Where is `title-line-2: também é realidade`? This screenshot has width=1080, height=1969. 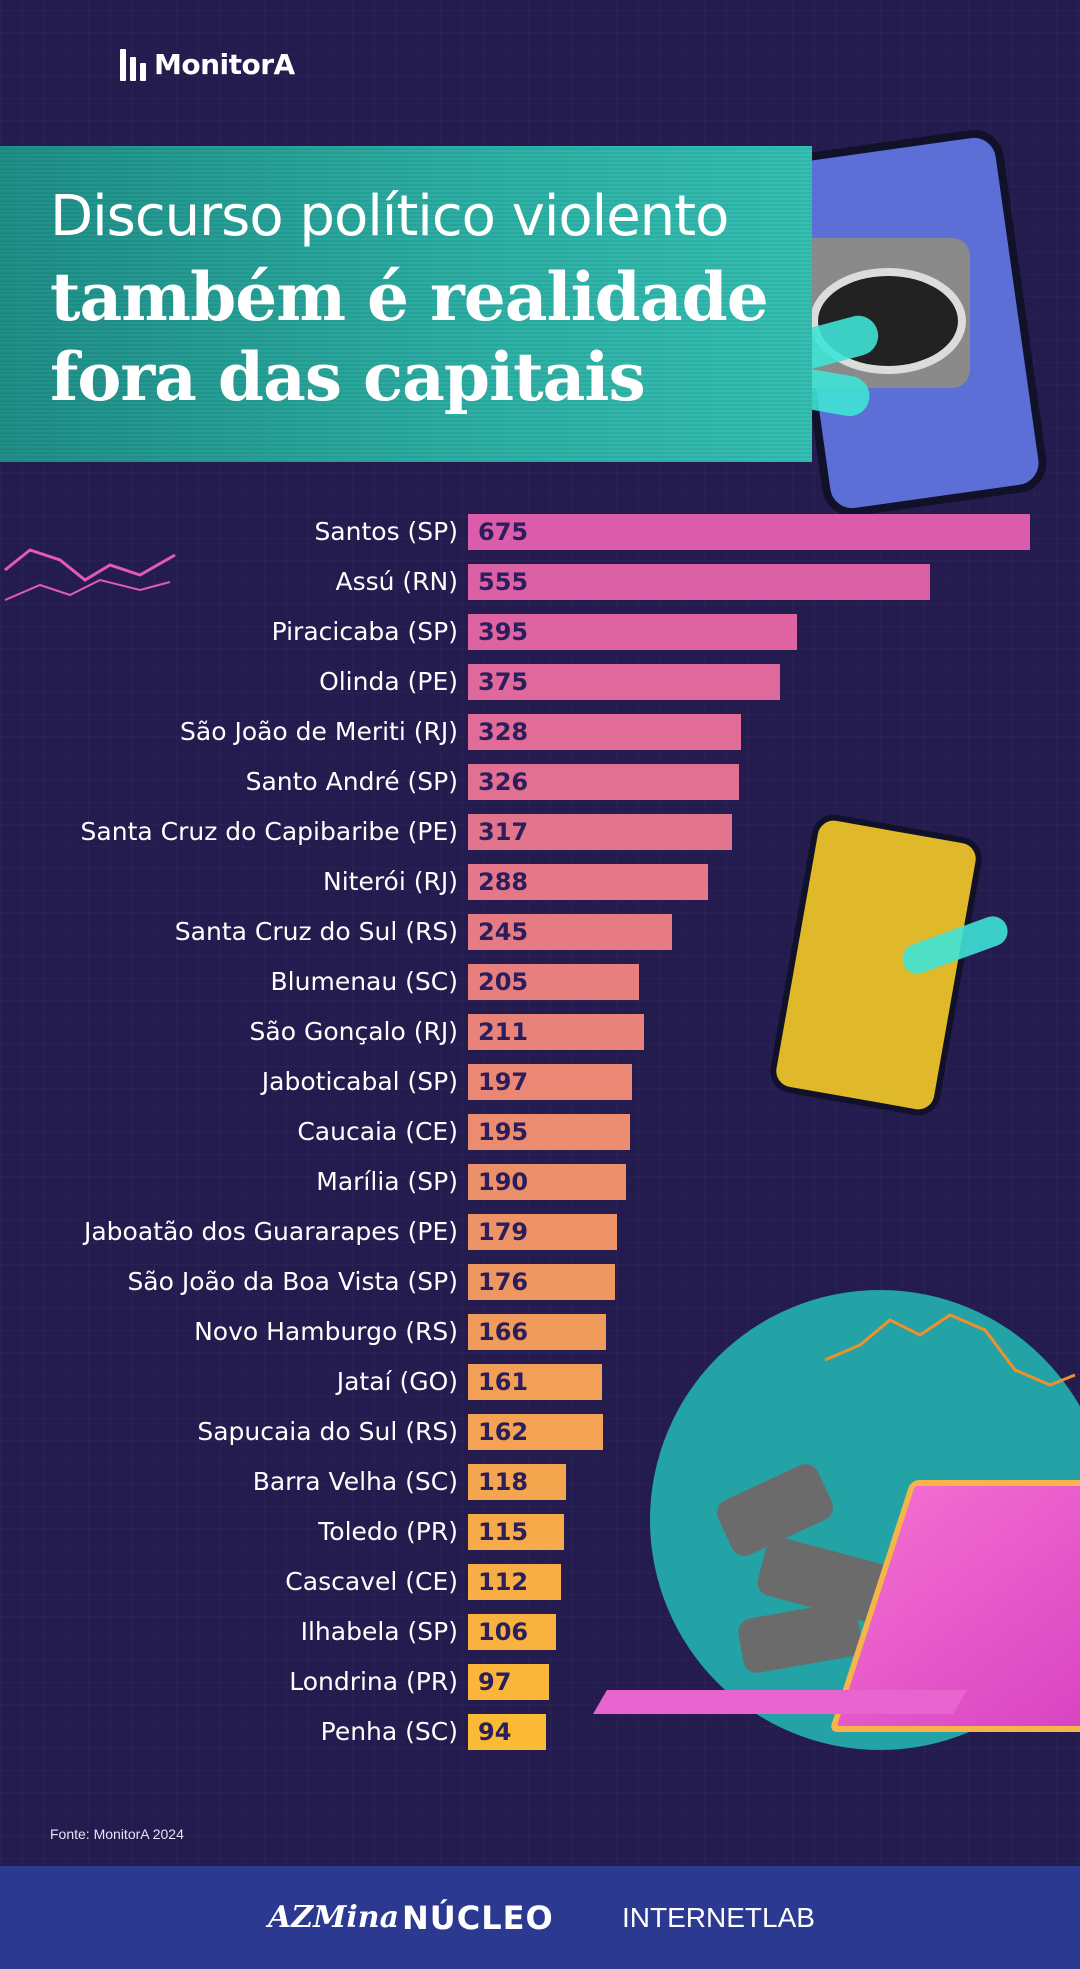 title-line-2: também é realidade is located at coordinates (409, 297).